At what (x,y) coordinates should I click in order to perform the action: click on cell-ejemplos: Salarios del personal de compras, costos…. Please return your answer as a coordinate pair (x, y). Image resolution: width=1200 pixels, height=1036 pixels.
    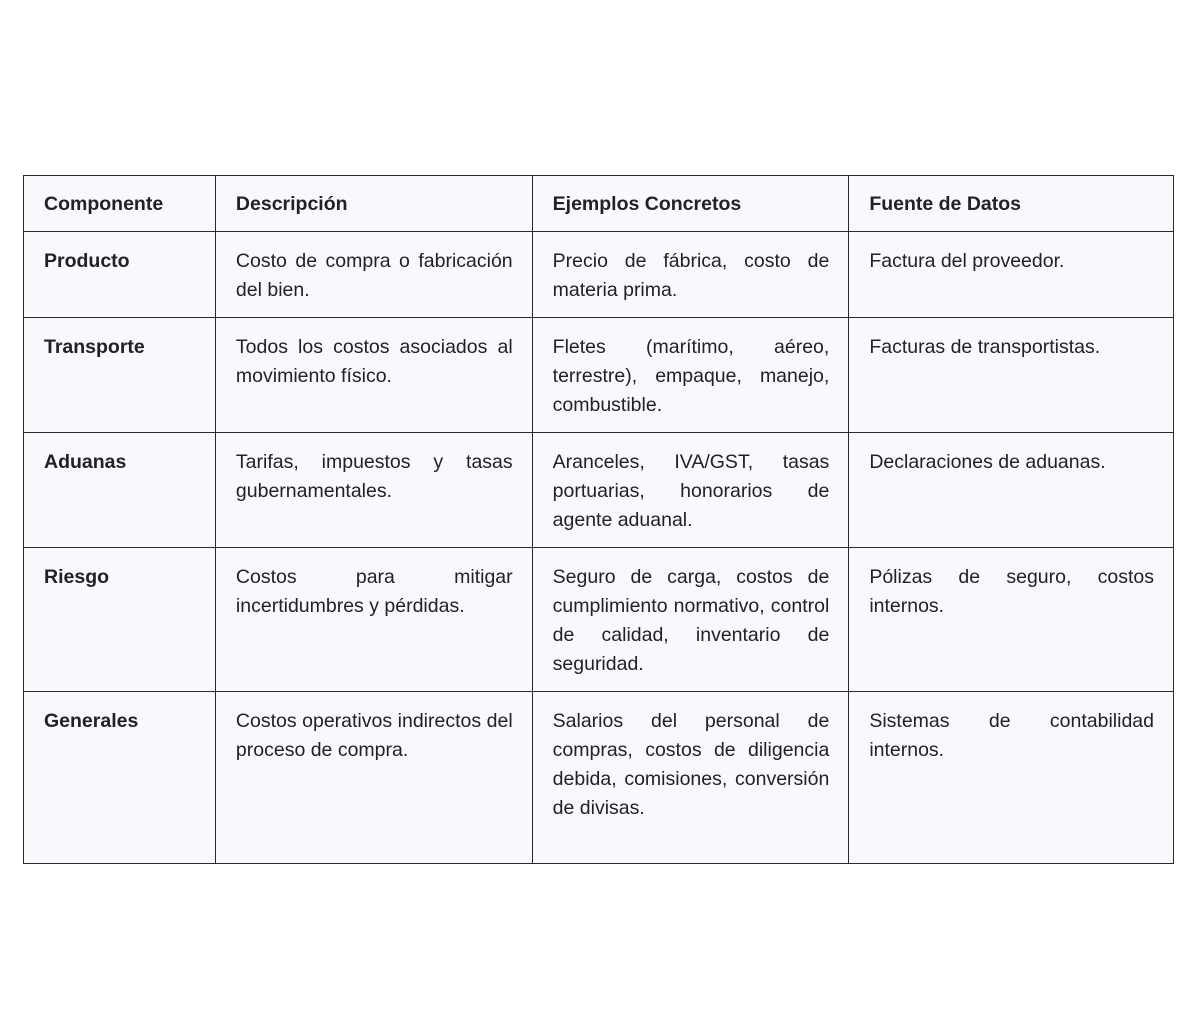
    Looking at the image, I should click on (690, 777).